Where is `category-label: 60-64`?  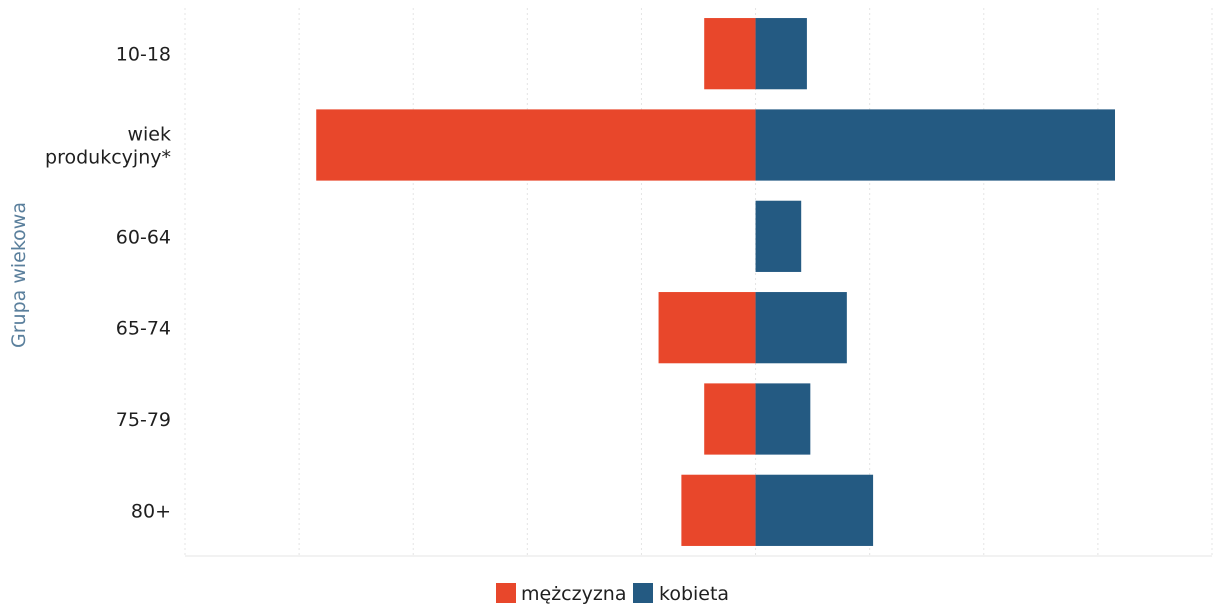 category-label: 60-64 is located at coordinates (143, 237).